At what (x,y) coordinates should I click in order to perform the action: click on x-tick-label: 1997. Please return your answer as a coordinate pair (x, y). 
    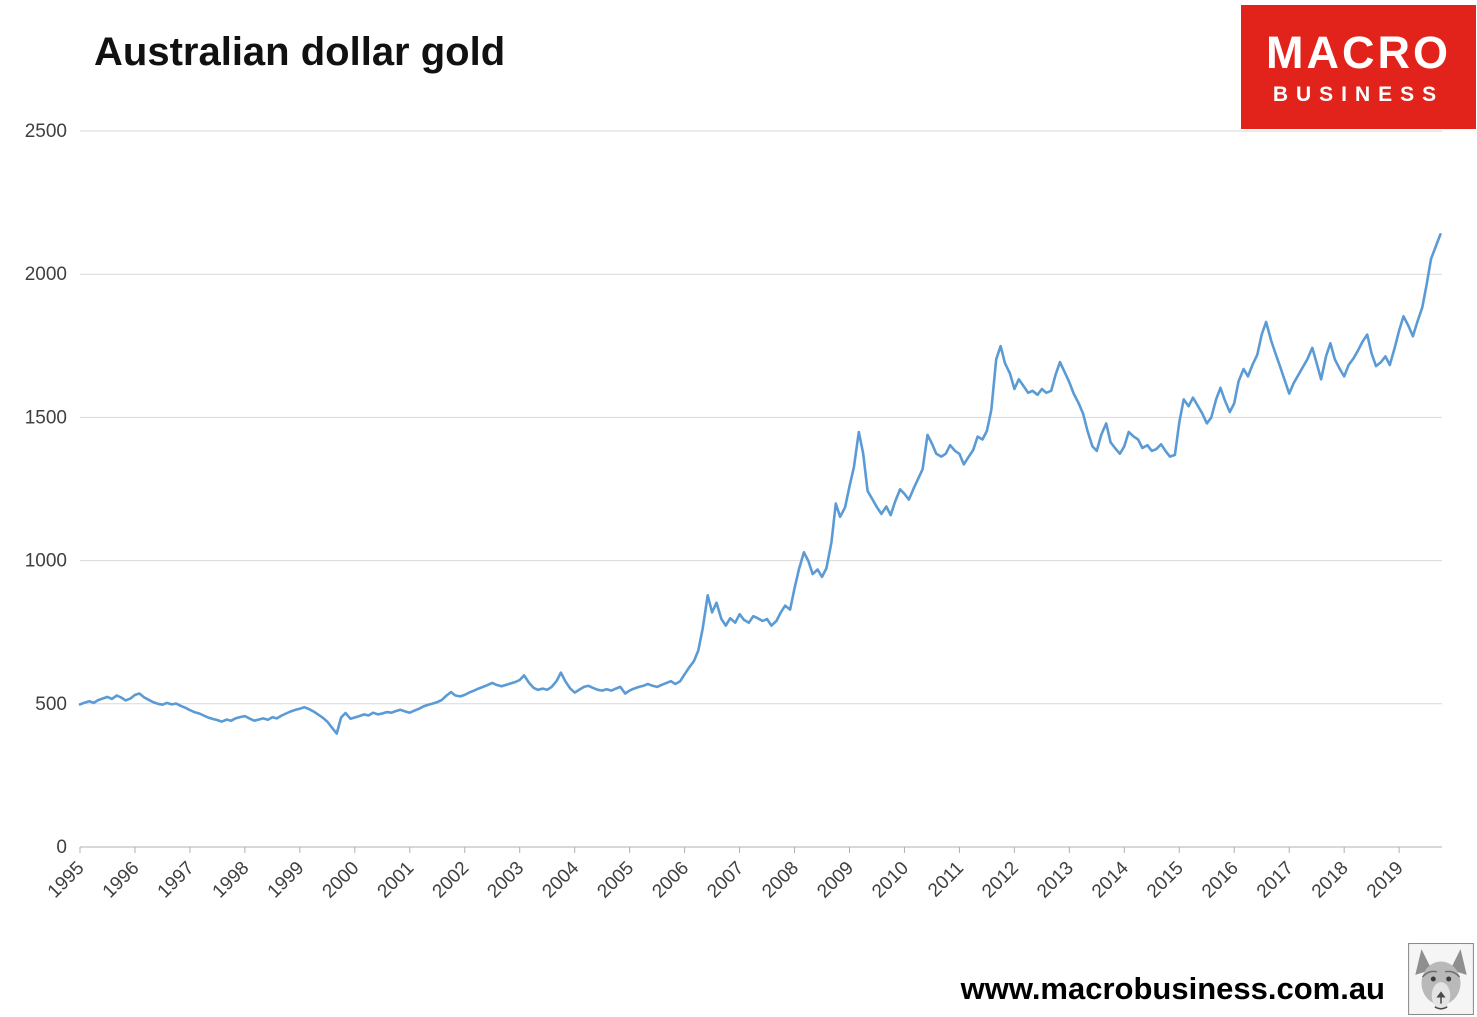
    Looking at the image, I should click on (176, 880).